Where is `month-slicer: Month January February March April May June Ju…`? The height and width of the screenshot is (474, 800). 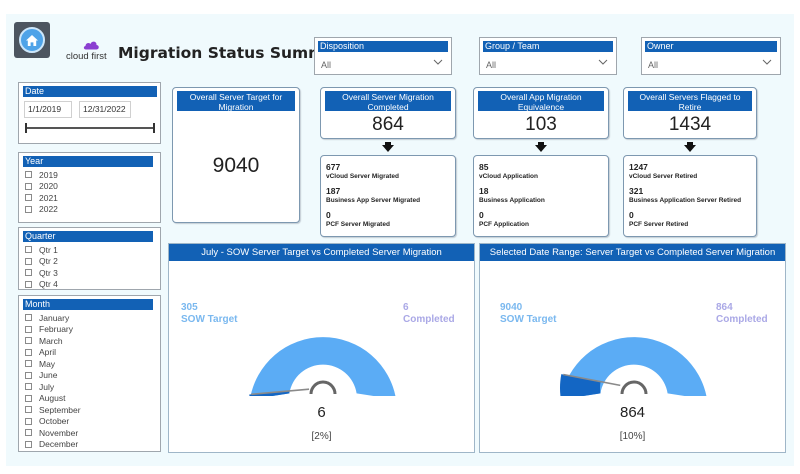
month-slicer: Month January February March April May June Ju… is located at coordinates (89, 373).